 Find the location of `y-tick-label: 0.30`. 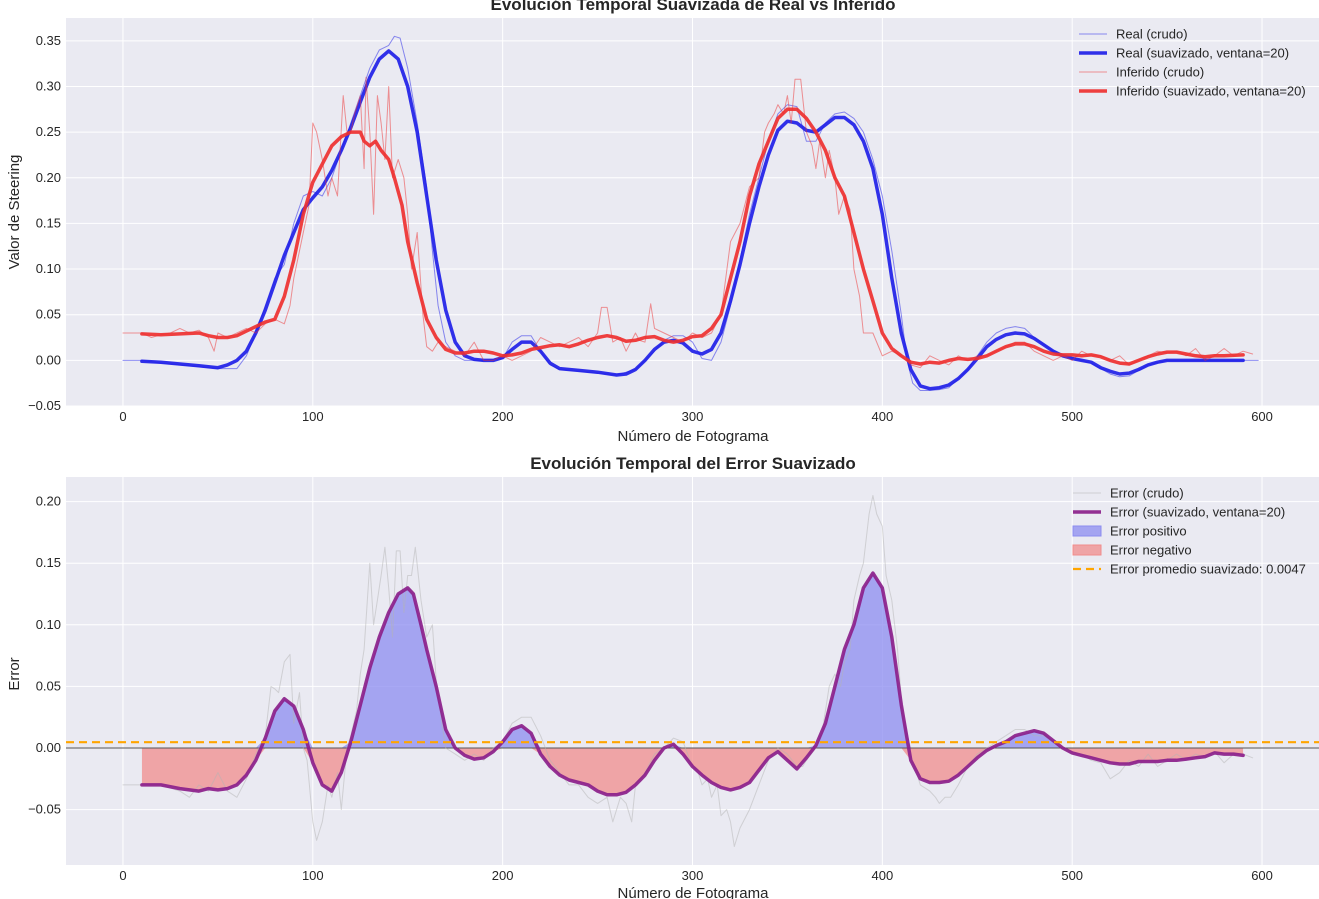

y-tick-label: 0.30 is located at coordinates (48, 85).